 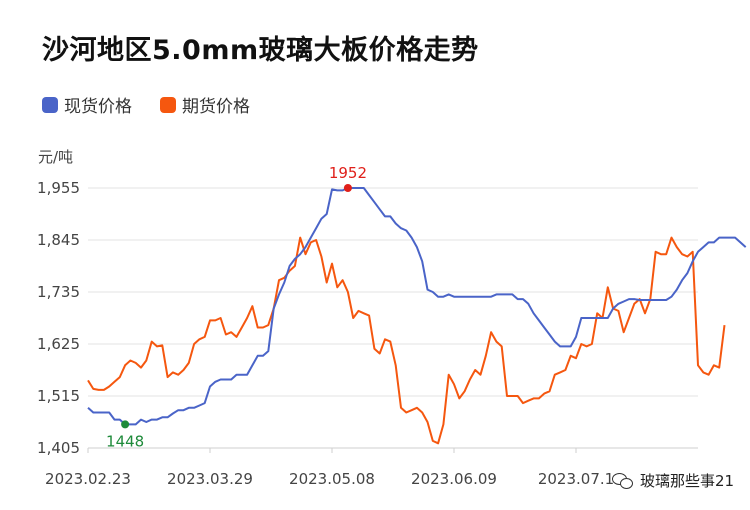 I want to click on legend: 现货价格 期货价格, so click(x=146, y=104).